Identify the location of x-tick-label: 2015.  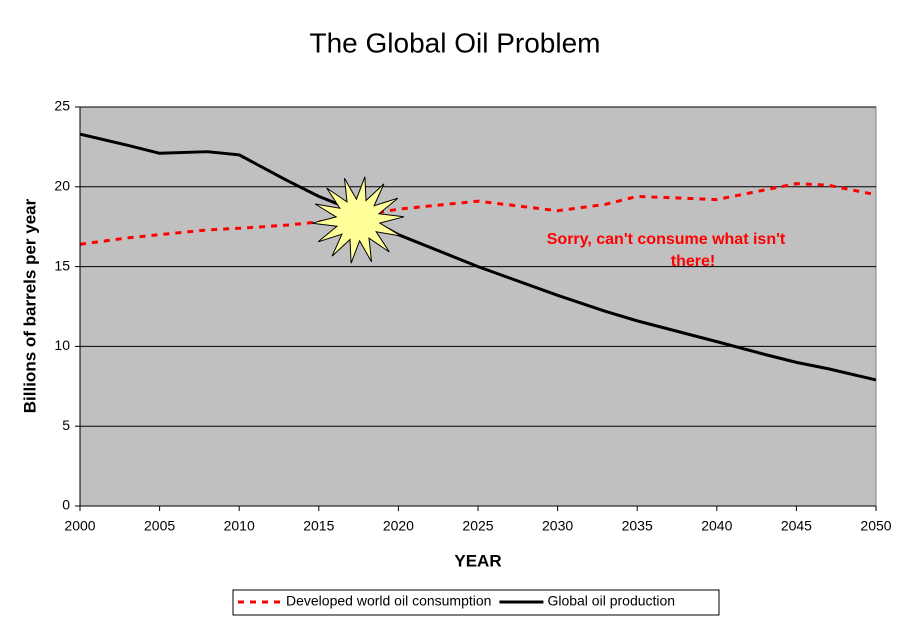
(318, 526).